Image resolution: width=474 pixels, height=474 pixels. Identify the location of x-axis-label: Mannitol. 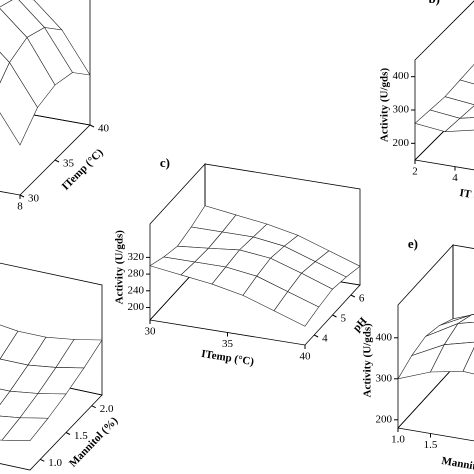
(457, 464).